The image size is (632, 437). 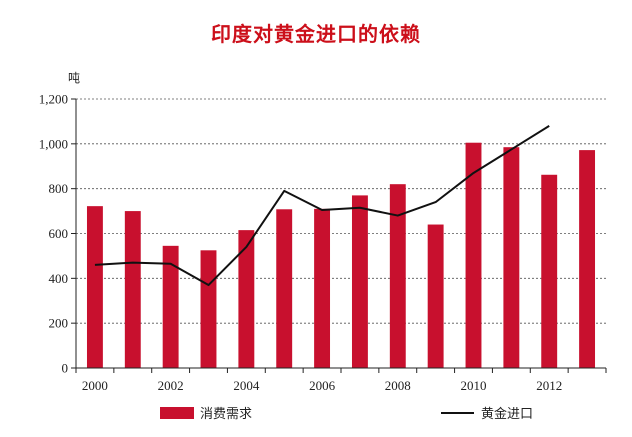 I want to click on y-tick-labels: 0 200 400 600 800 1,000 1,200, so click(x=53, y=234).